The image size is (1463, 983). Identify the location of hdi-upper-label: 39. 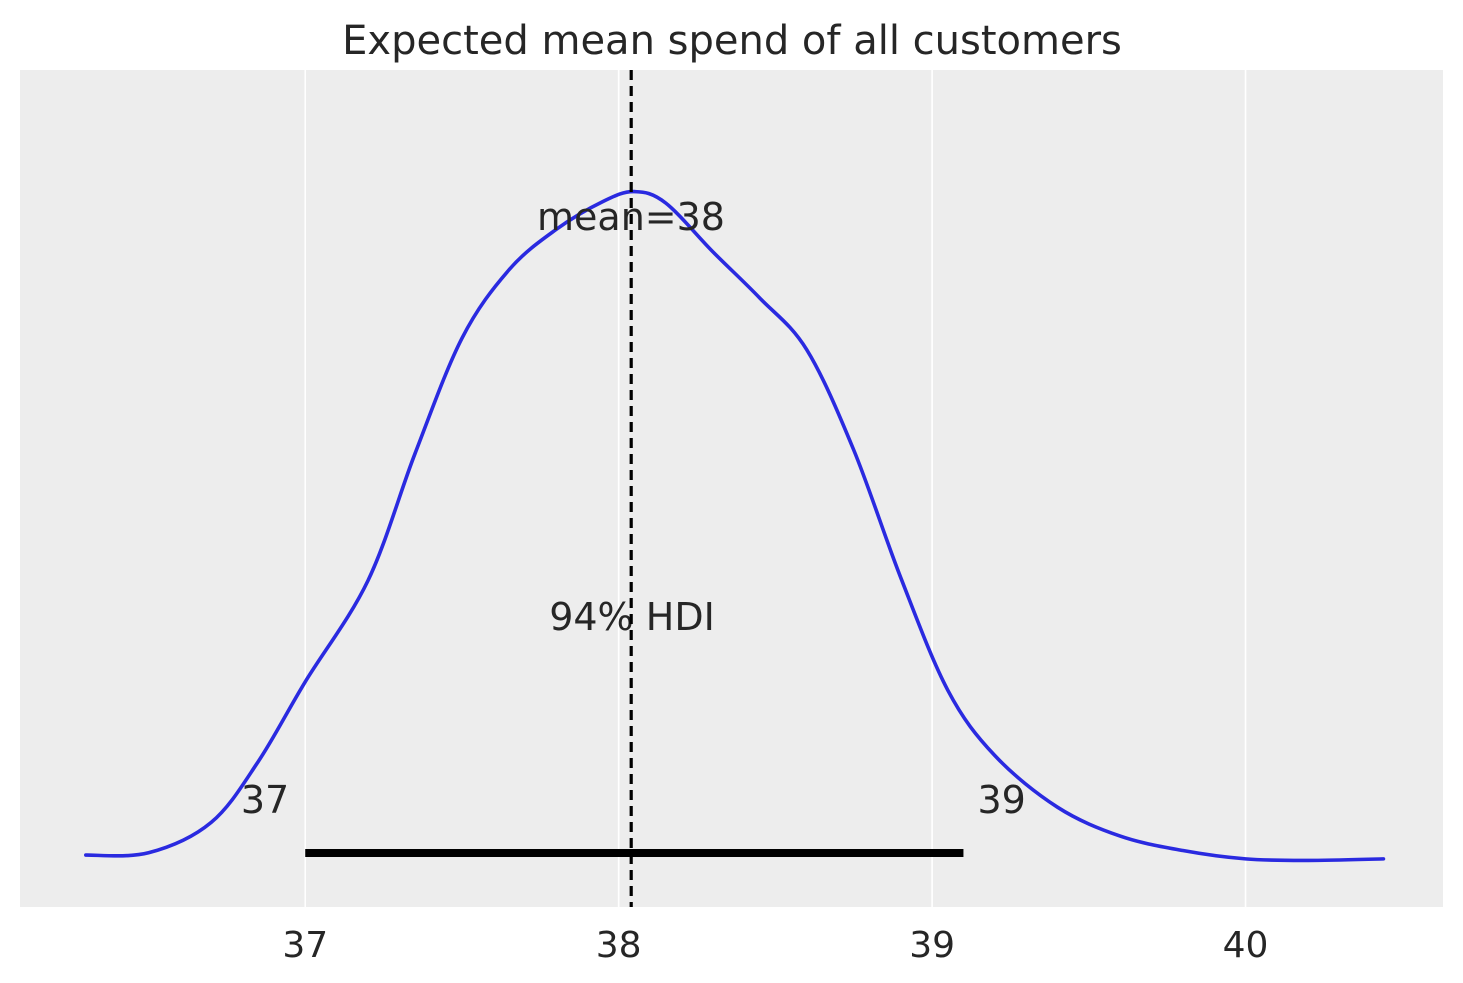
(1001, 800).